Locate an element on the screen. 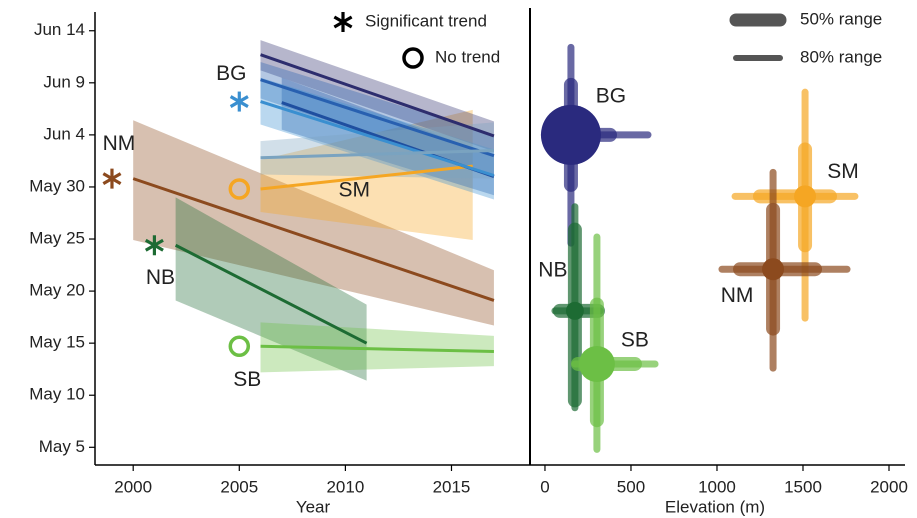  y-tick-label: May 15 is located at coordinates (57, 342).